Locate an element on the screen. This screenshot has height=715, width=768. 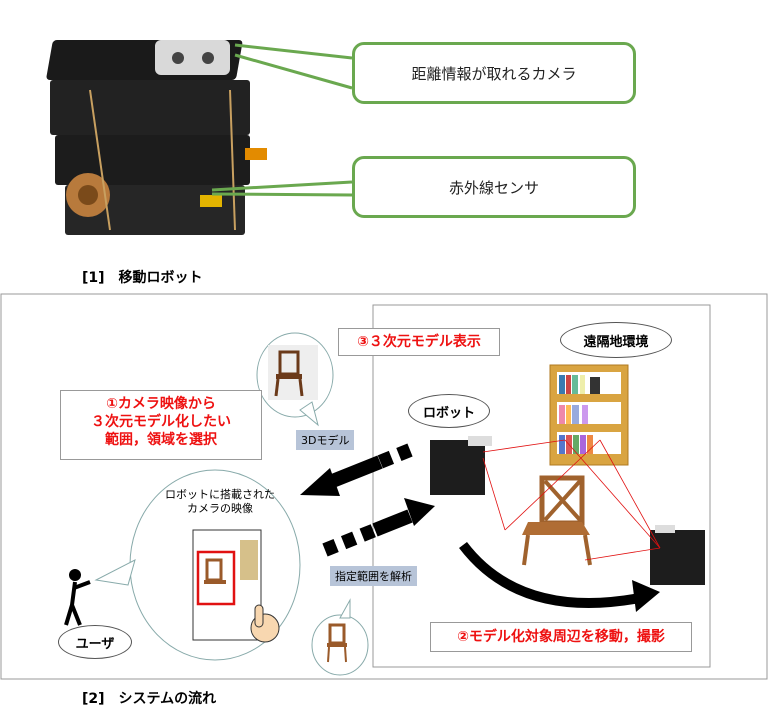
arrow-model-to-user is located at coordinates (356, 469).